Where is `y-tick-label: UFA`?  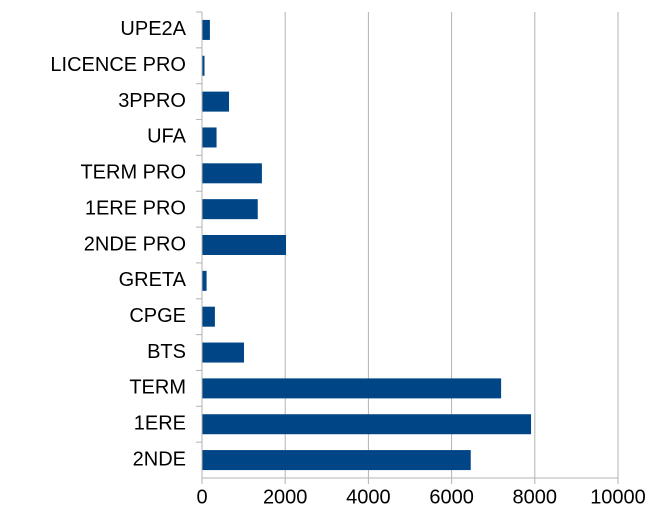
y-tick-label: UFA is located at coordinates (167, 137).